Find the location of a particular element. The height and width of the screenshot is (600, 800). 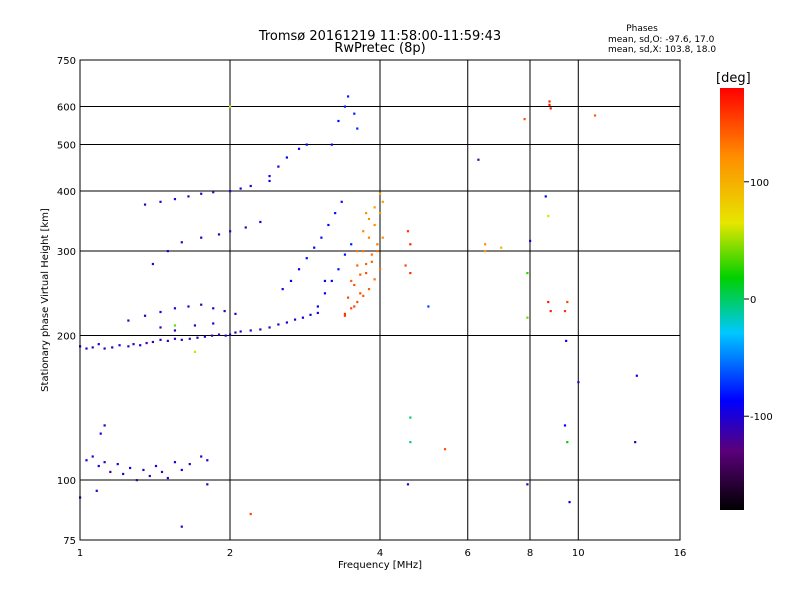

y-tick-label: 300 is located at coordinates (66, 252).